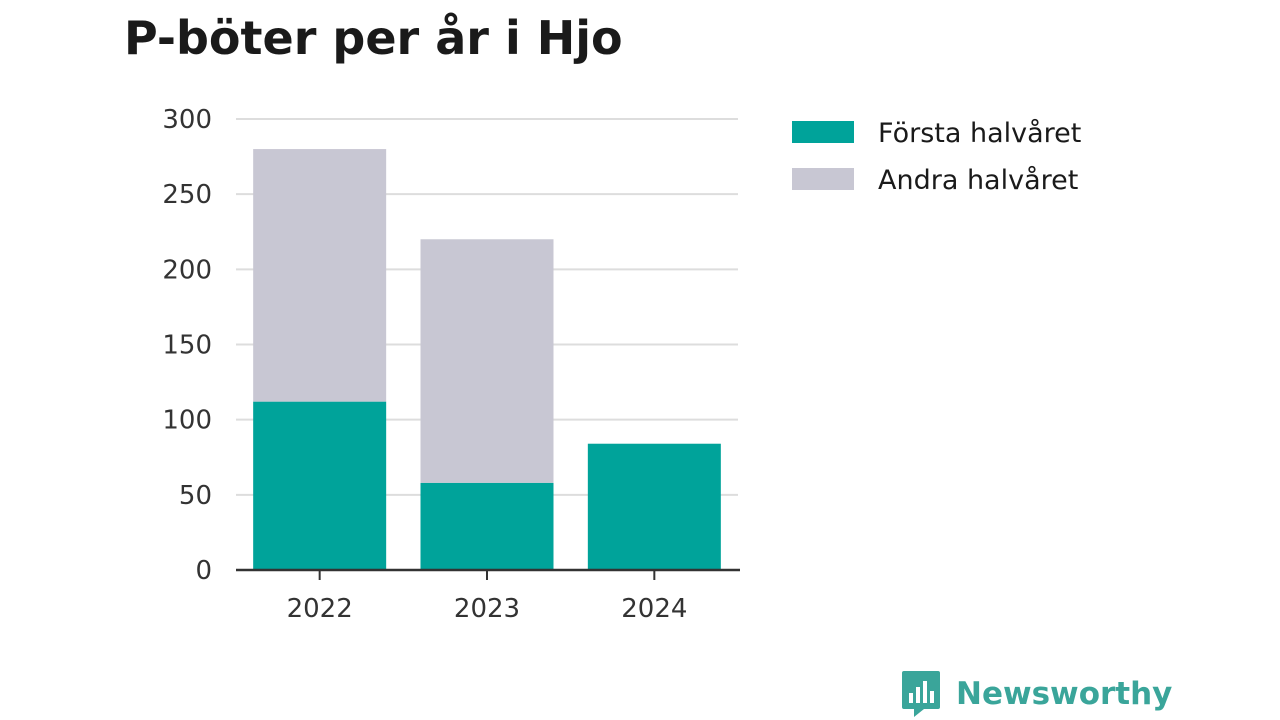 The width and height of the screenshot is (1280, 720). I want to click on y-tick-label: 200, so click(187, 270).